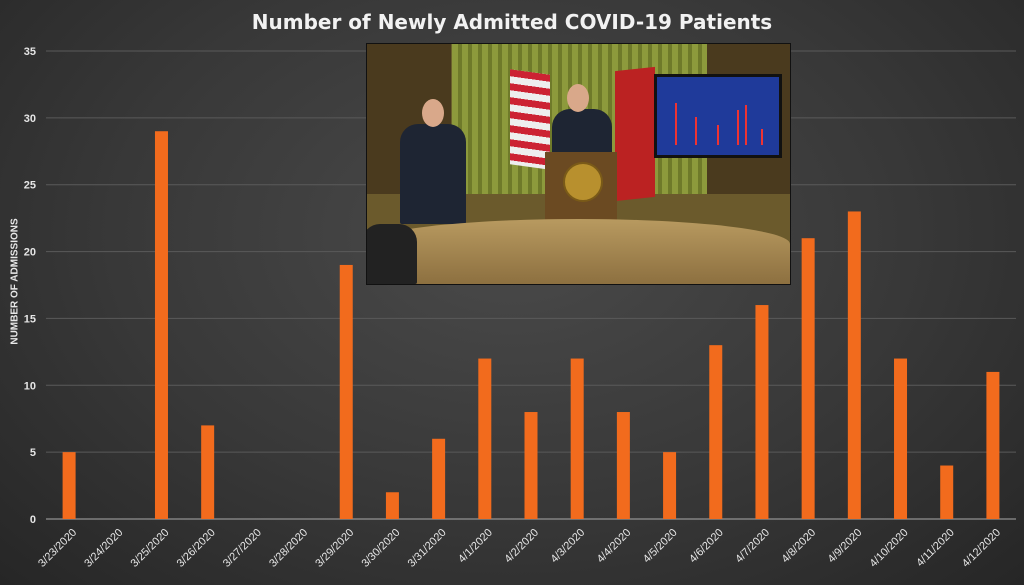  Describe the element at coordinates (392, 505) in the screenshot. I see `bar-3/30/2020` at that location.